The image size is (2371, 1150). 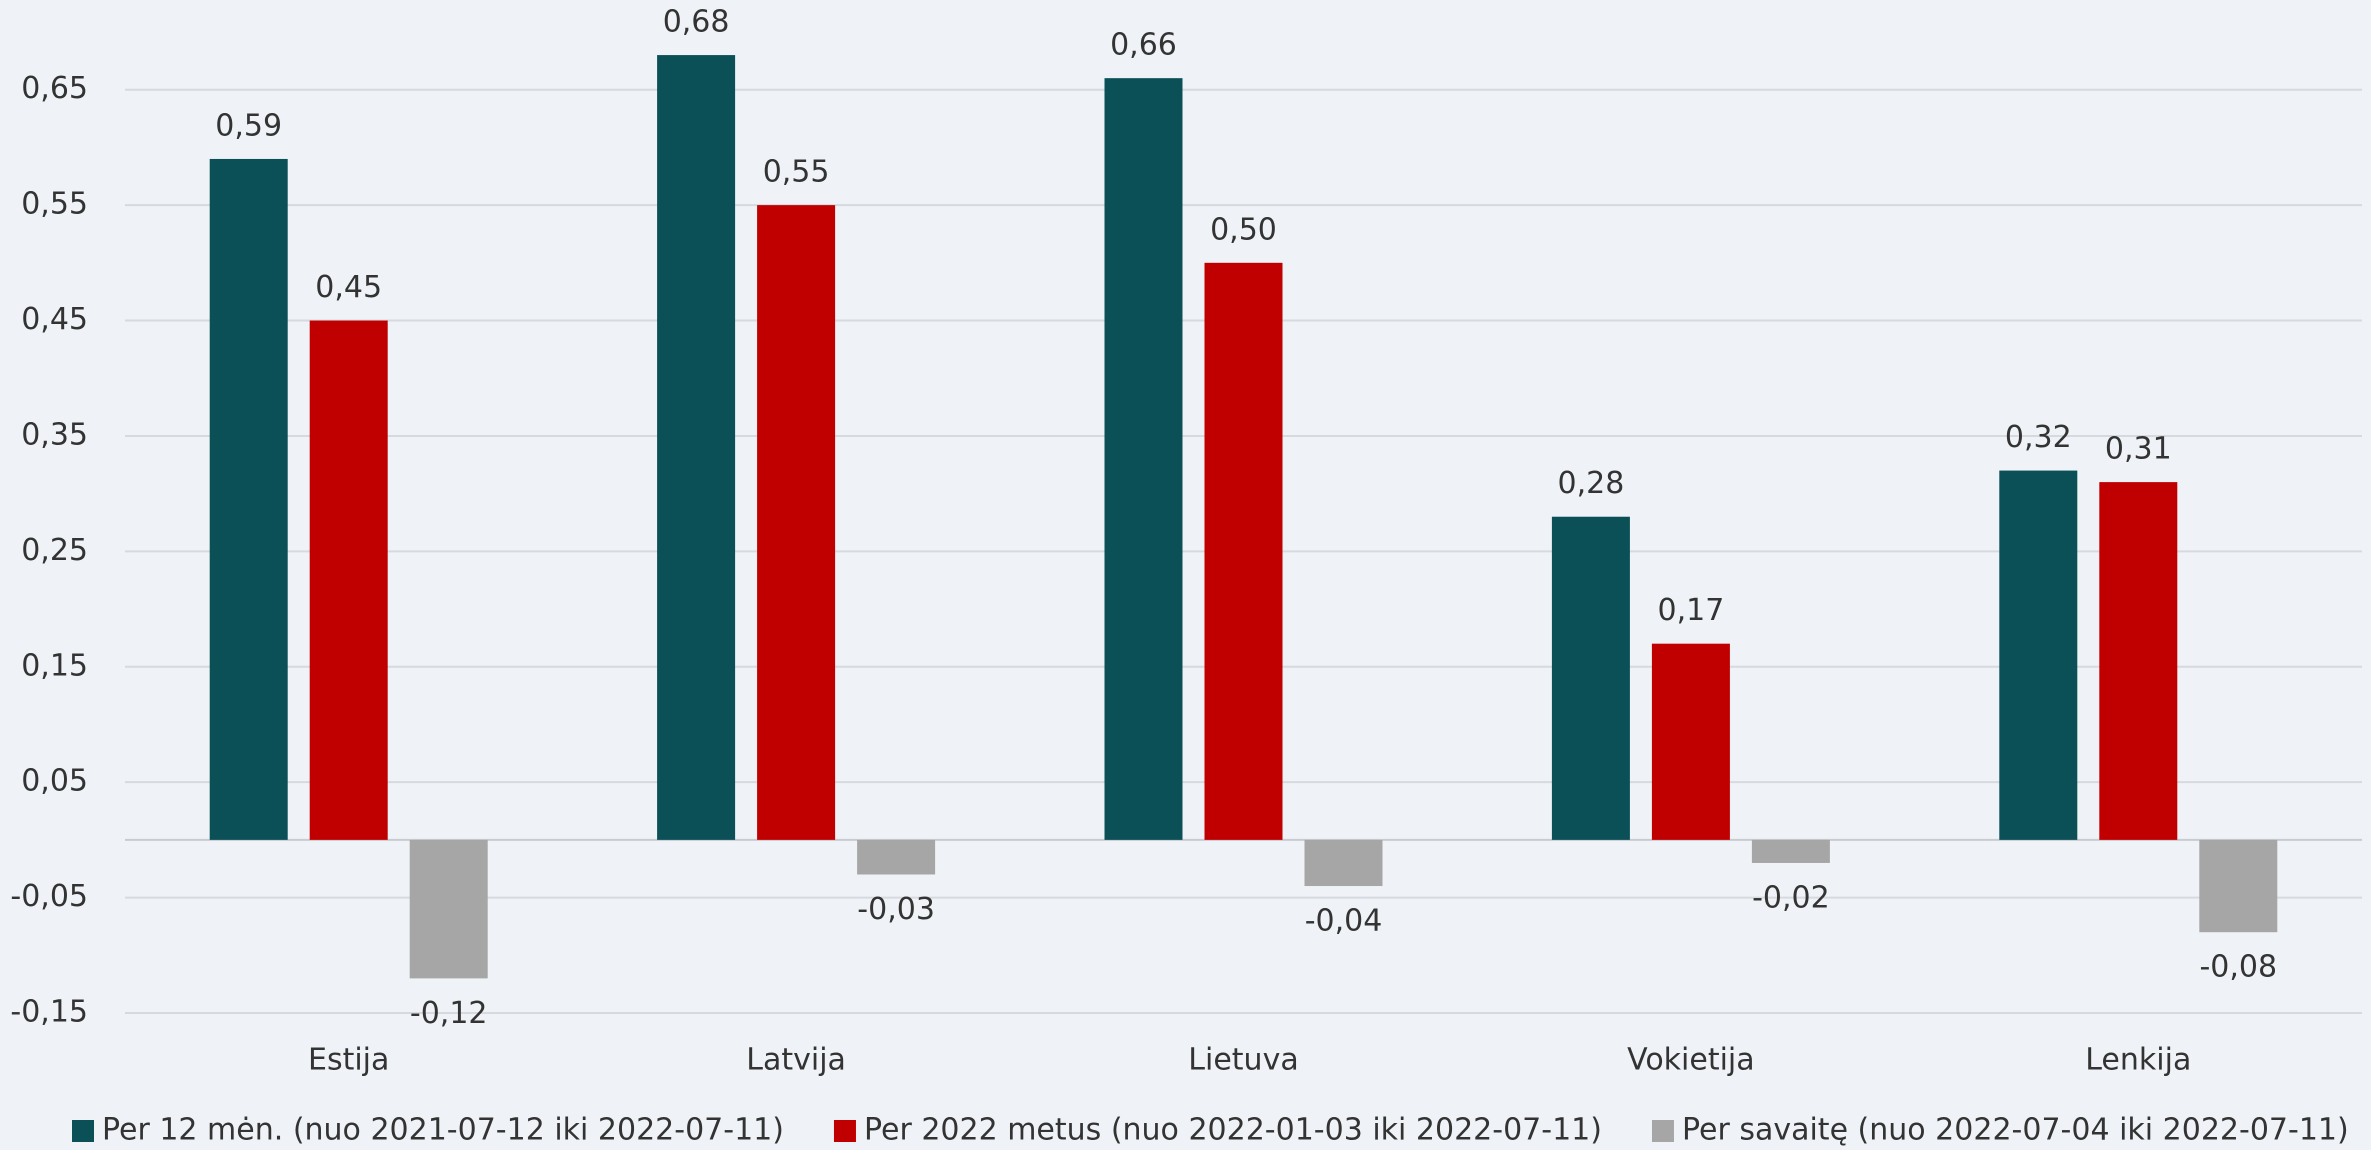 What do you see at coordinates (1691, 610) in the screenshot?
I see `data-label: 0,17` at bounding box center [1691, 610].